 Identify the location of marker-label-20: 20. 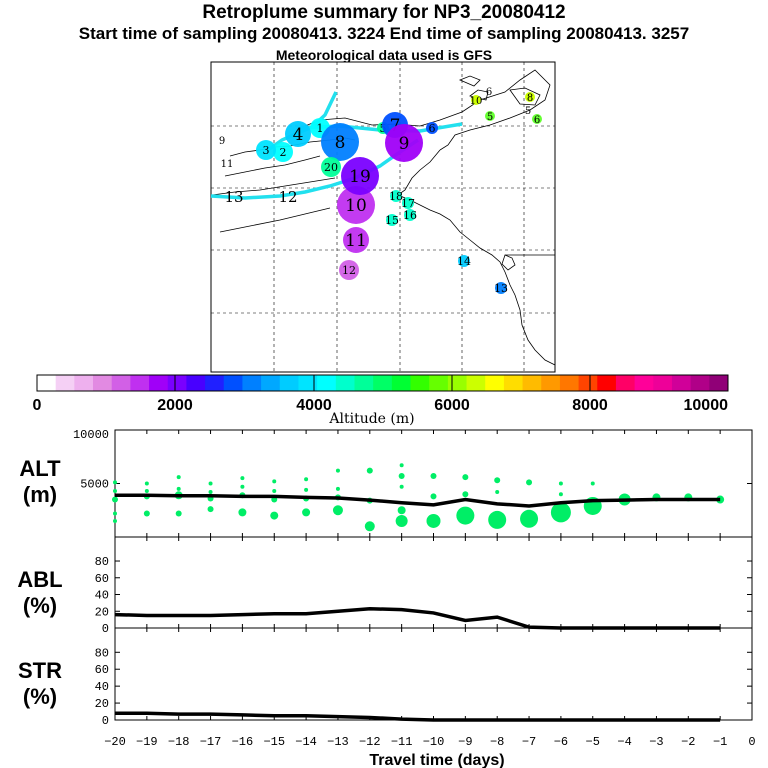
(331, 167).